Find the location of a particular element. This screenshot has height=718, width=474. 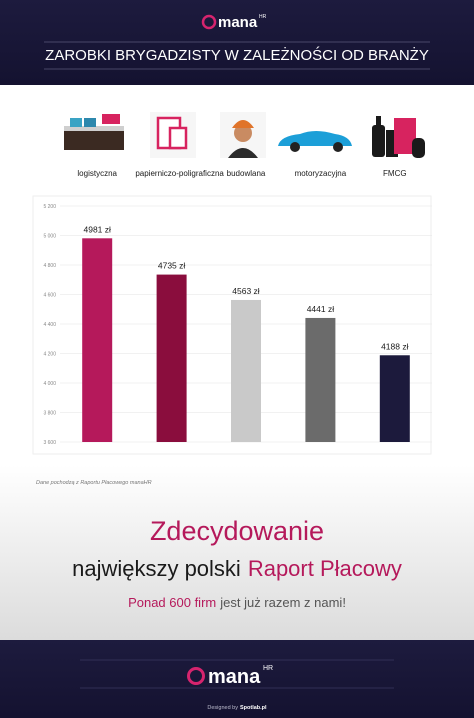

y-tick-label: 5 000 is located at coordinates (49, 237).